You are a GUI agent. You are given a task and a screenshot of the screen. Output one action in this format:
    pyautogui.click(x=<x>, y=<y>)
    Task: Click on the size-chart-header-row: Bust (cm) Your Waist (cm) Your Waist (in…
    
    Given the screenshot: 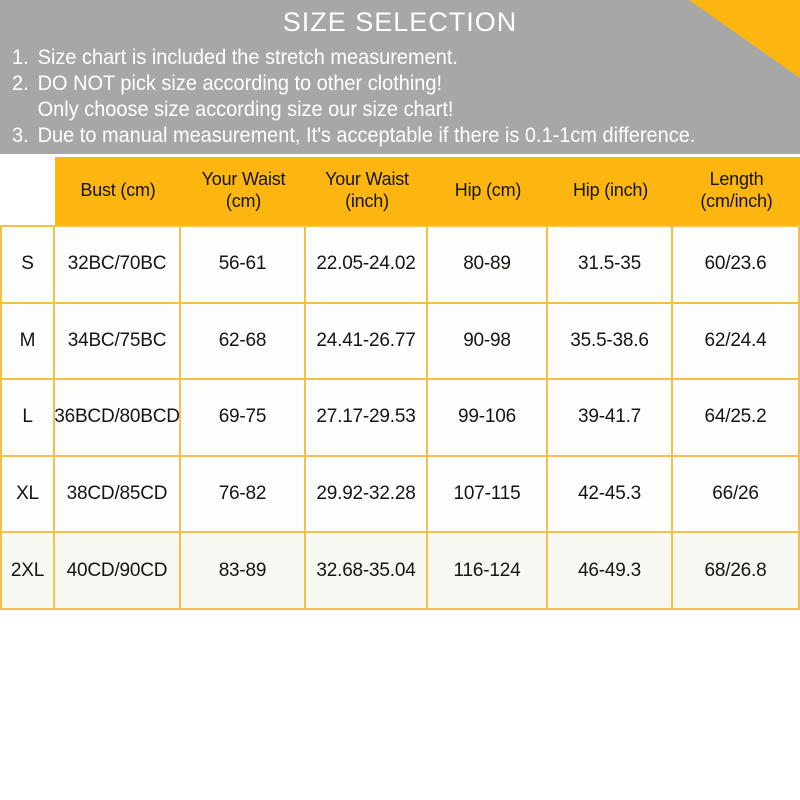 What is the action you would take?
    pyautogui.click(x=400, y=191)
    